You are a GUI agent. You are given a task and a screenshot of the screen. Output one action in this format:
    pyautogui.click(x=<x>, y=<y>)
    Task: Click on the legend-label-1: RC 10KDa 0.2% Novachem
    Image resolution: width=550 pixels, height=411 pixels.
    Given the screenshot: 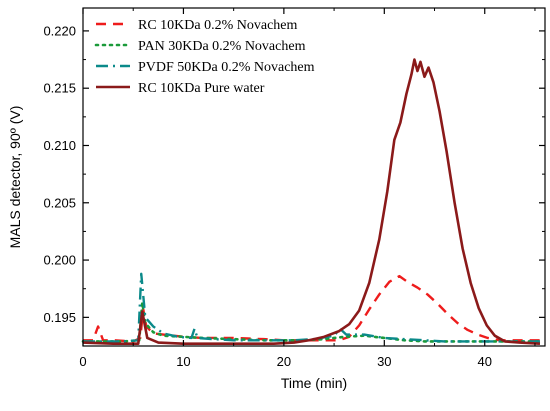 What is the action you would take?
    pyautogui.click(x=218, y=25)
    